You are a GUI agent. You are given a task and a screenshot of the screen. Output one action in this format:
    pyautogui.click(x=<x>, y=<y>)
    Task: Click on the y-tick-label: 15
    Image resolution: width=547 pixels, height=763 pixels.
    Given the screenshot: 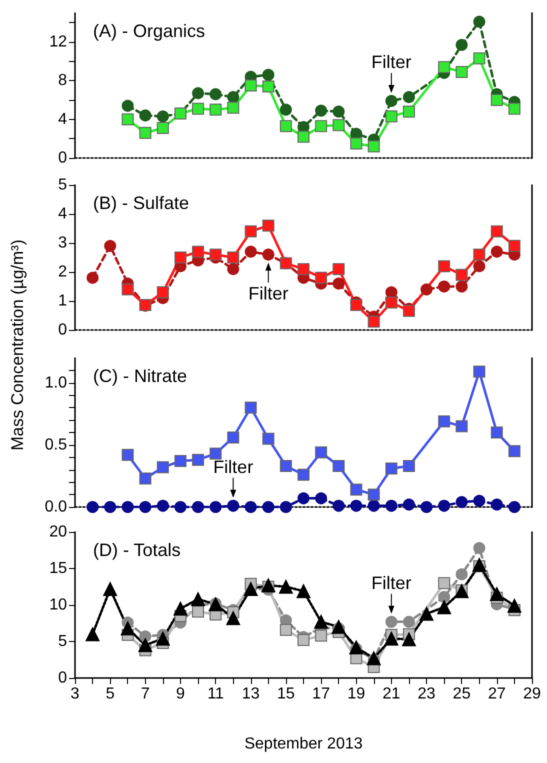 What is the action you would take?
    pyautogui.click(x=58, y=568)
    